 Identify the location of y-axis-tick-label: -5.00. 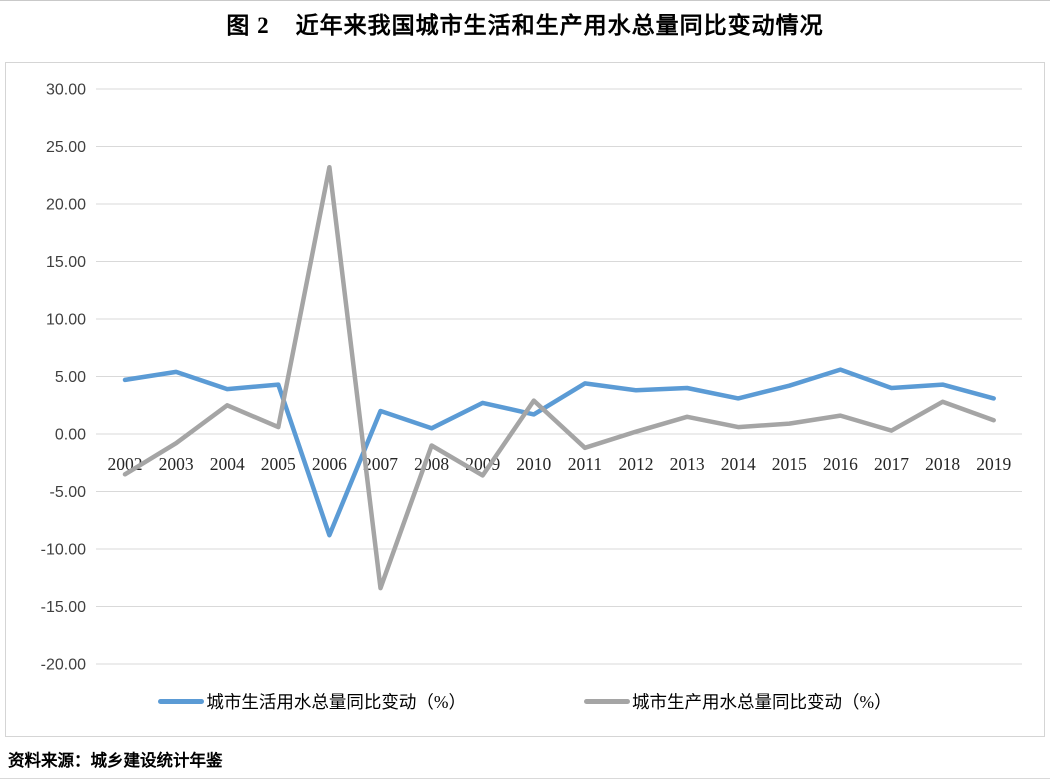
(68, 492).